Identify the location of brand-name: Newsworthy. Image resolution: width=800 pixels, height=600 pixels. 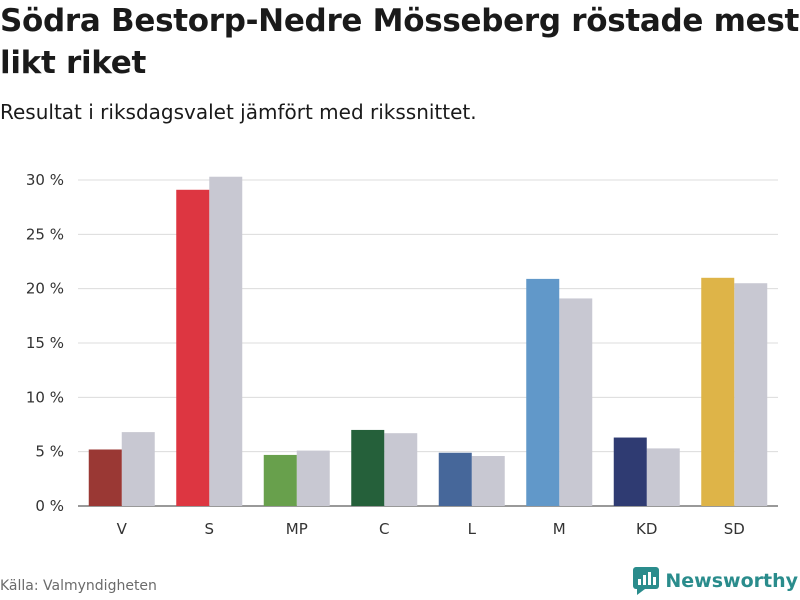
(731, 581).